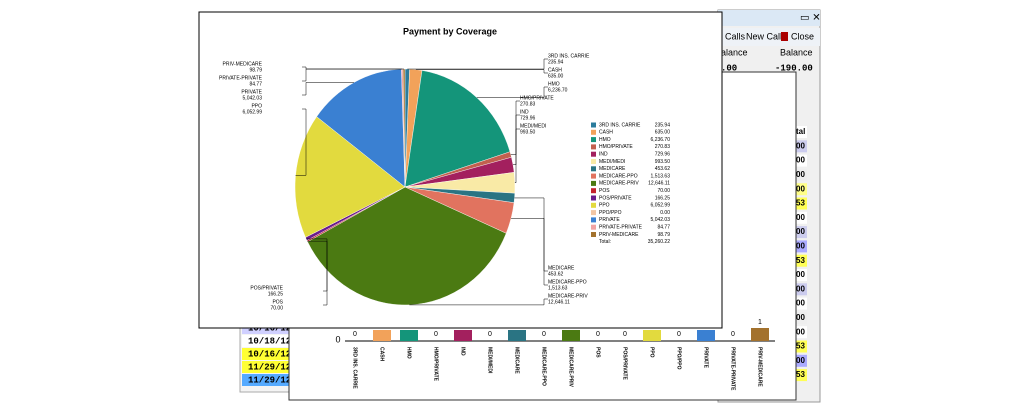  What do you see at coordinates (800, 131) in the screenshot?
I see `right-cell: tal` at bounding box center [800, 131].